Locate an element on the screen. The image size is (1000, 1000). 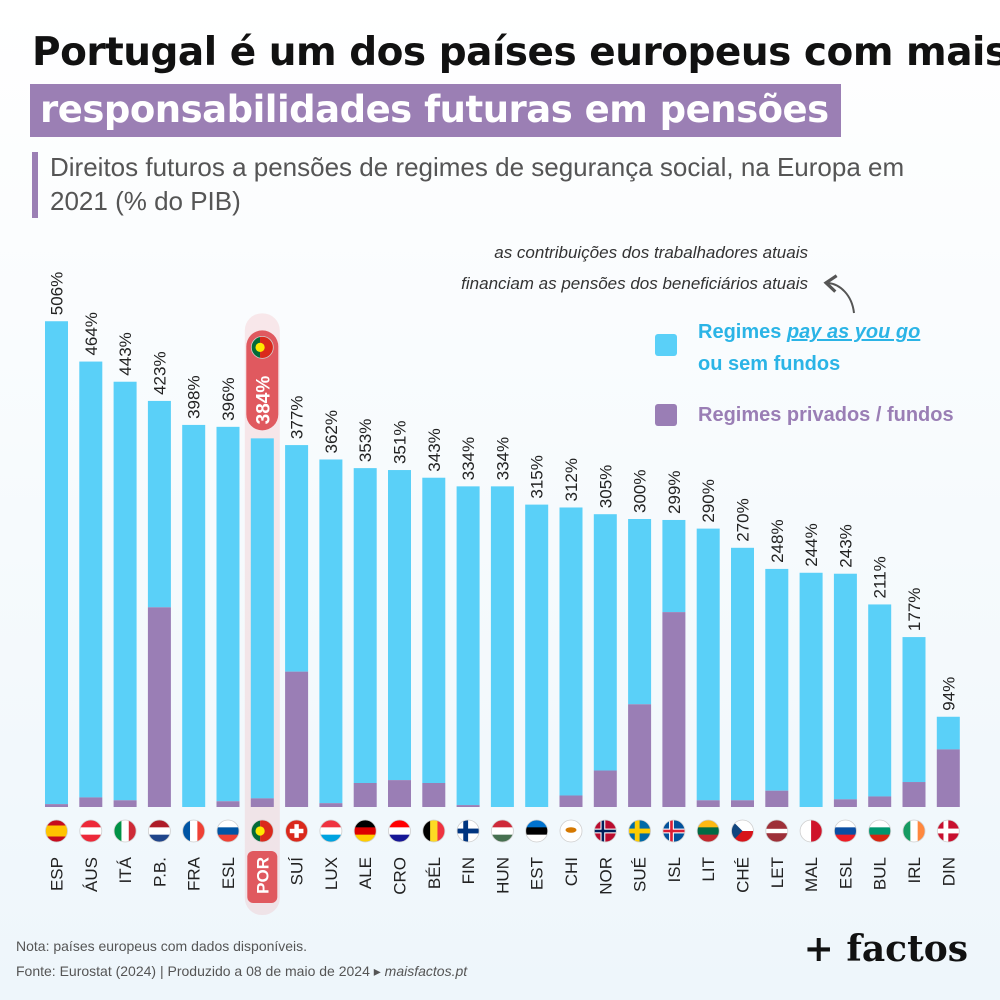
category-label-ÁUS: ÁUS is located at coordinates (91, 874).